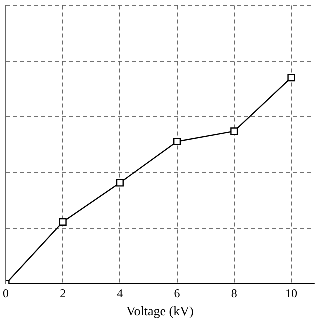 The image size is (320, 320). What do you see at coordinates (291, 293) in the screenshot?
I see `x-tick-label: 10` at bounding box center [291, 293].